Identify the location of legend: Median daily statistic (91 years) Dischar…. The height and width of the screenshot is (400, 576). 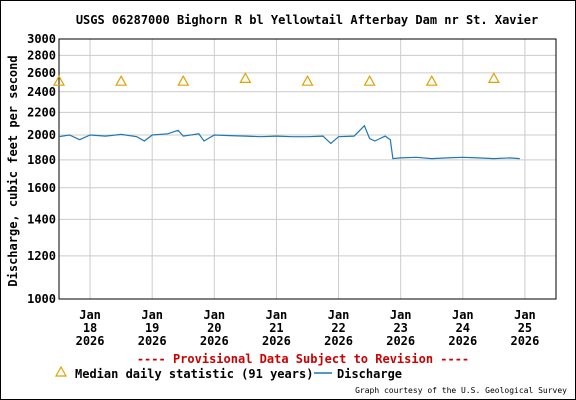
(228, 373).